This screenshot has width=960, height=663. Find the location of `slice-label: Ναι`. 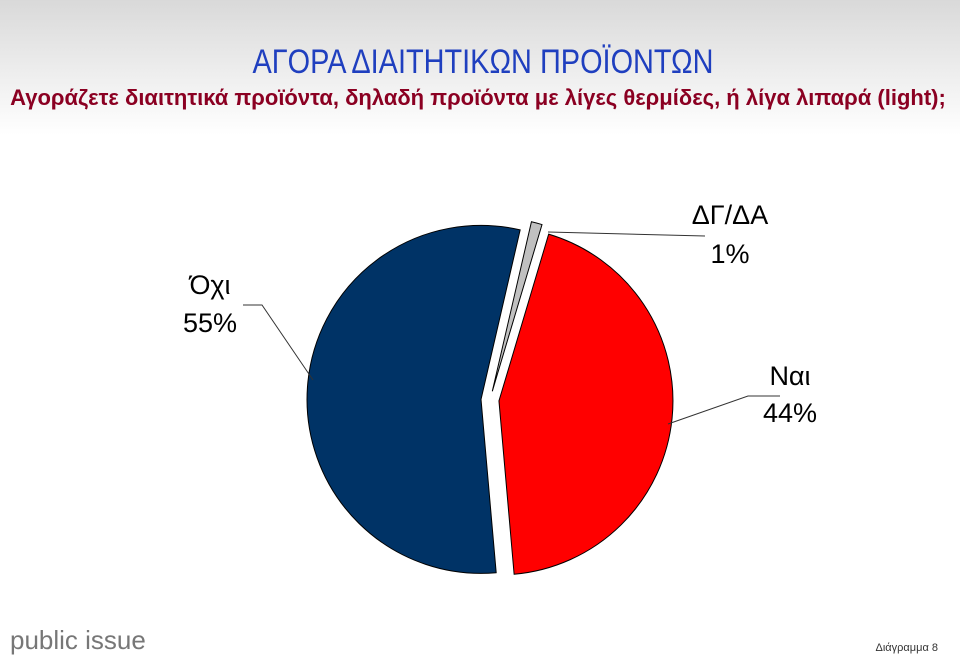

slice-label: Ναι is located at coordinates (789, 376).